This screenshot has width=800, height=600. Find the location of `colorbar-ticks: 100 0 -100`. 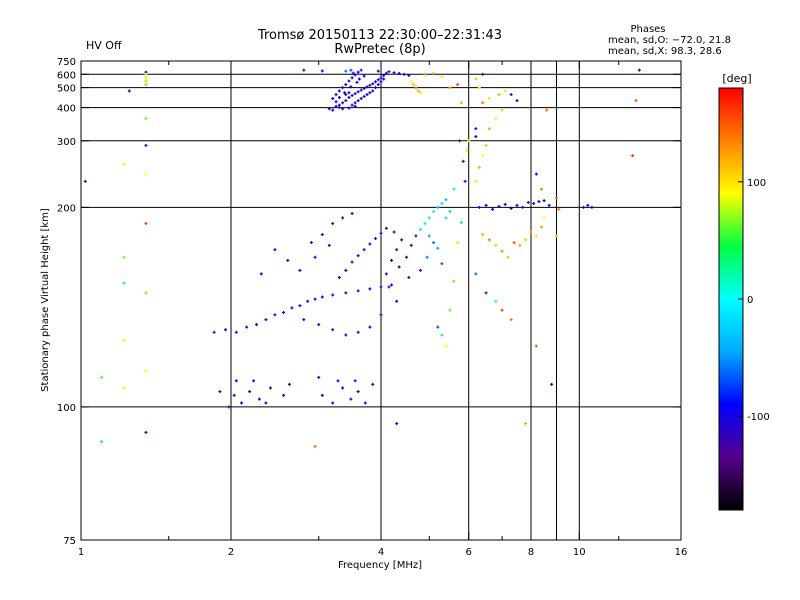

colorbar-ticks: 100 0 -100 is located at coordinates (754, 300).